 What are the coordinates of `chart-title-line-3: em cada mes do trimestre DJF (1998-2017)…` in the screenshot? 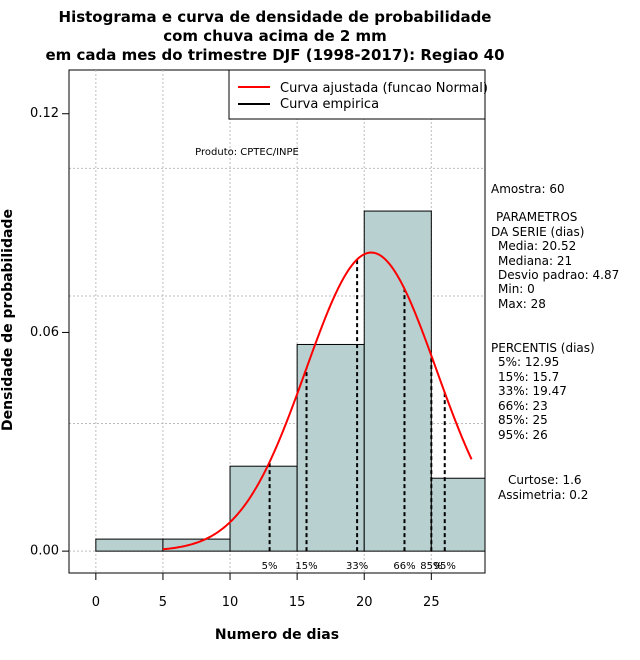 It's located at (274, 55).